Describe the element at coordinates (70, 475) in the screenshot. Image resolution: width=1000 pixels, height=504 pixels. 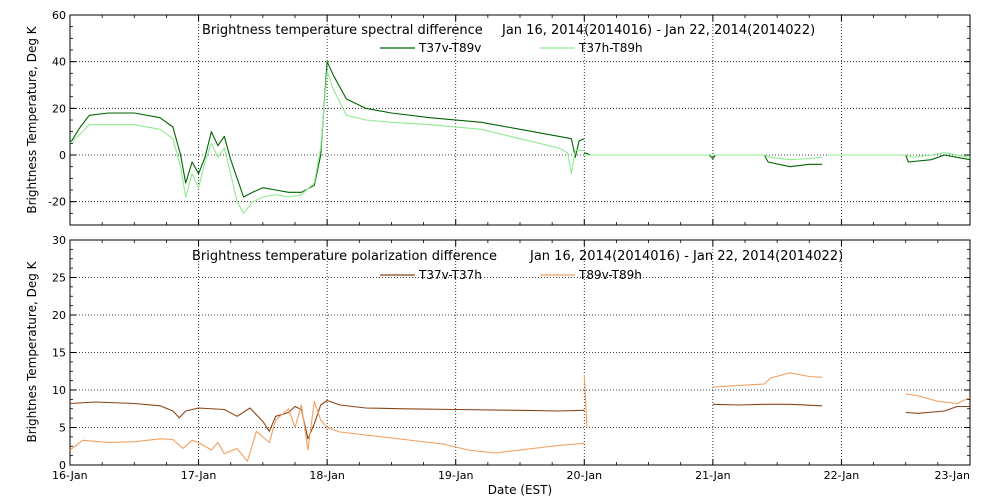
I see `x-tick-label: 16-Jan` at that location.